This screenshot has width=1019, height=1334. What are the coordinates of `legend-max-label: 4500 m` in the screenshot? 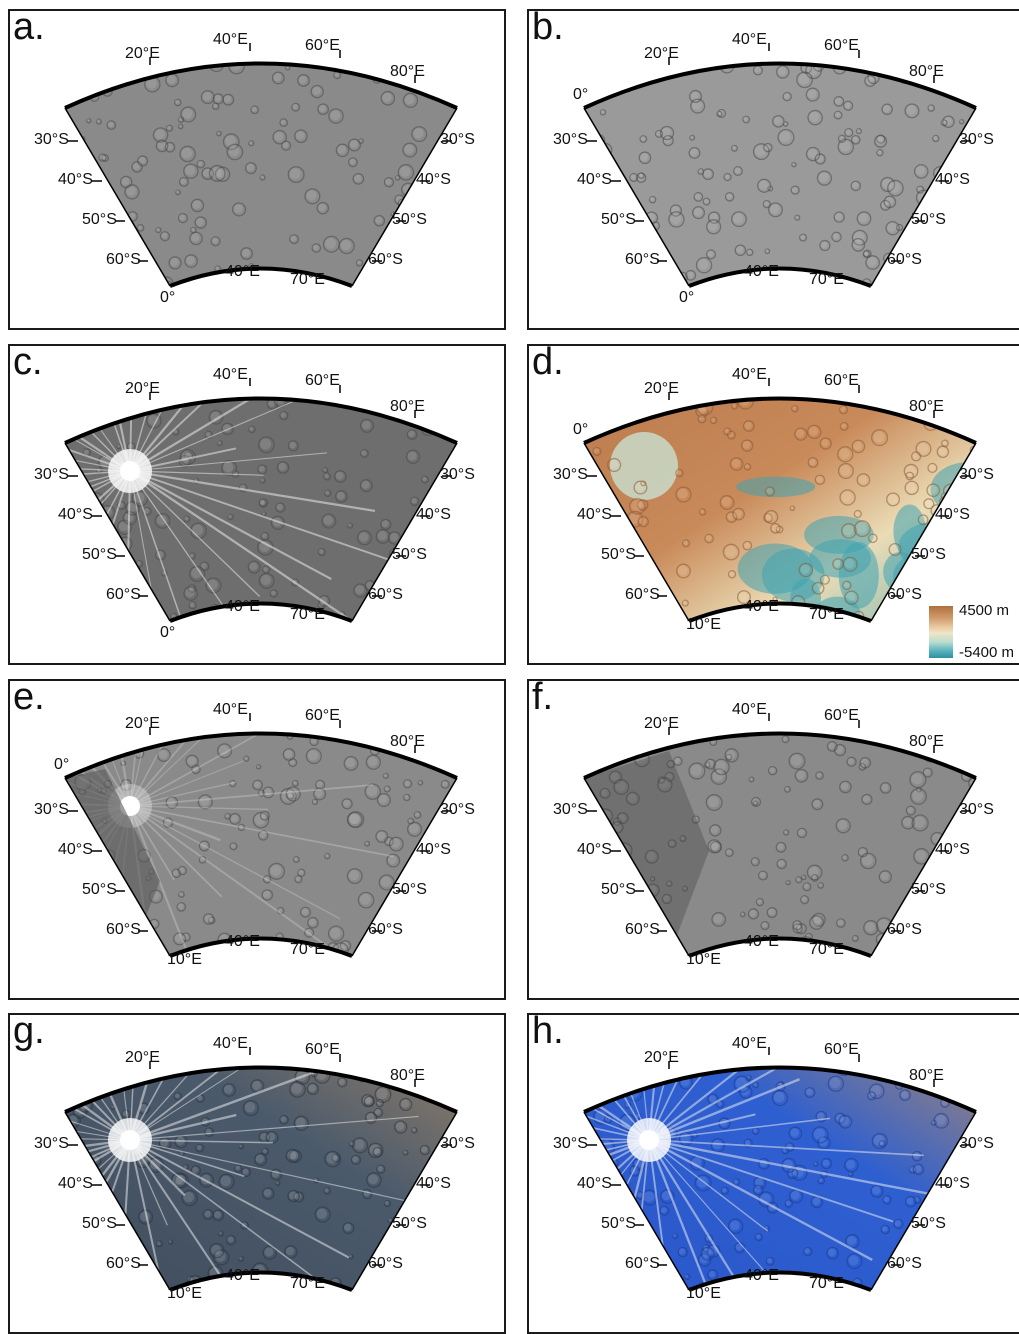 It's located at (984, 610).